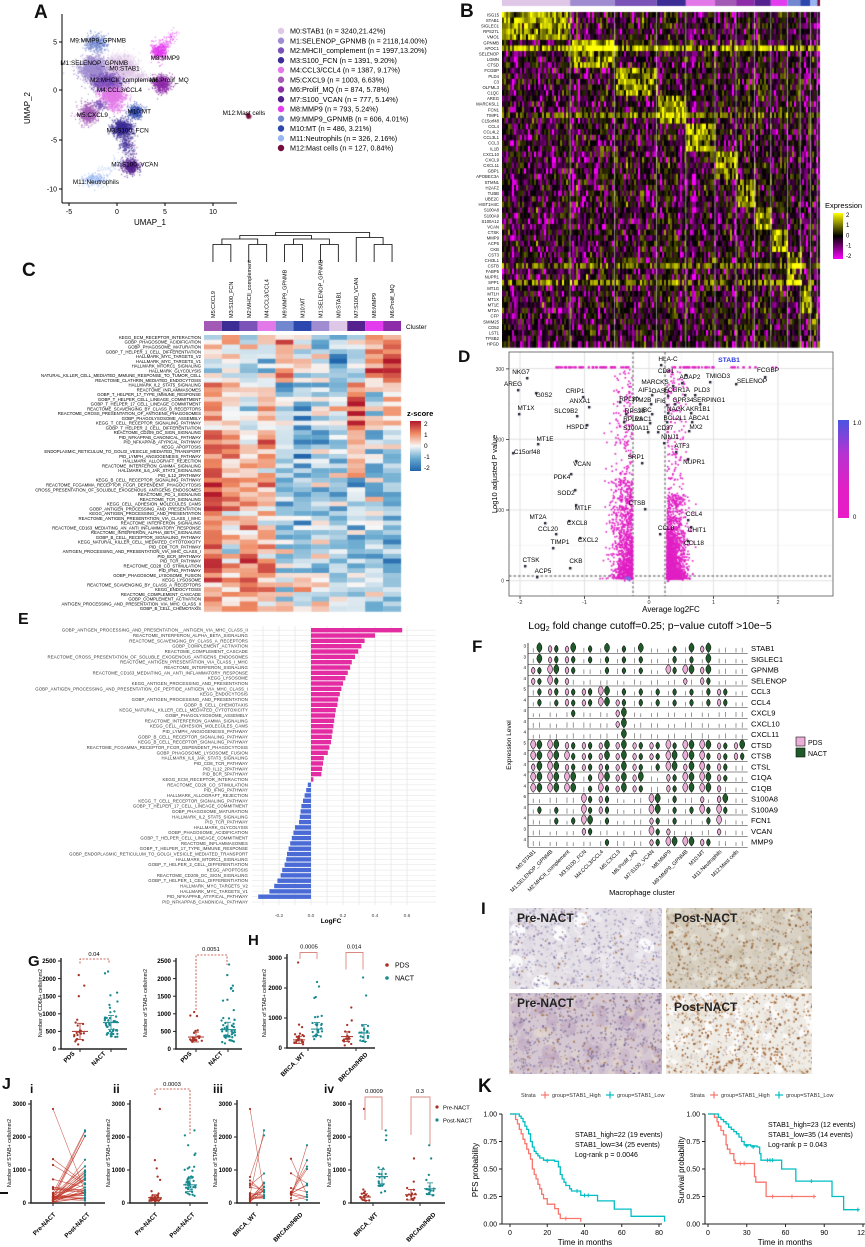 The width and height of the screenshot is (865, 1247). Describe the element at coordinates (214, 304) in the screenshot. I see `svg-text: M5:CXCL9` at that location.